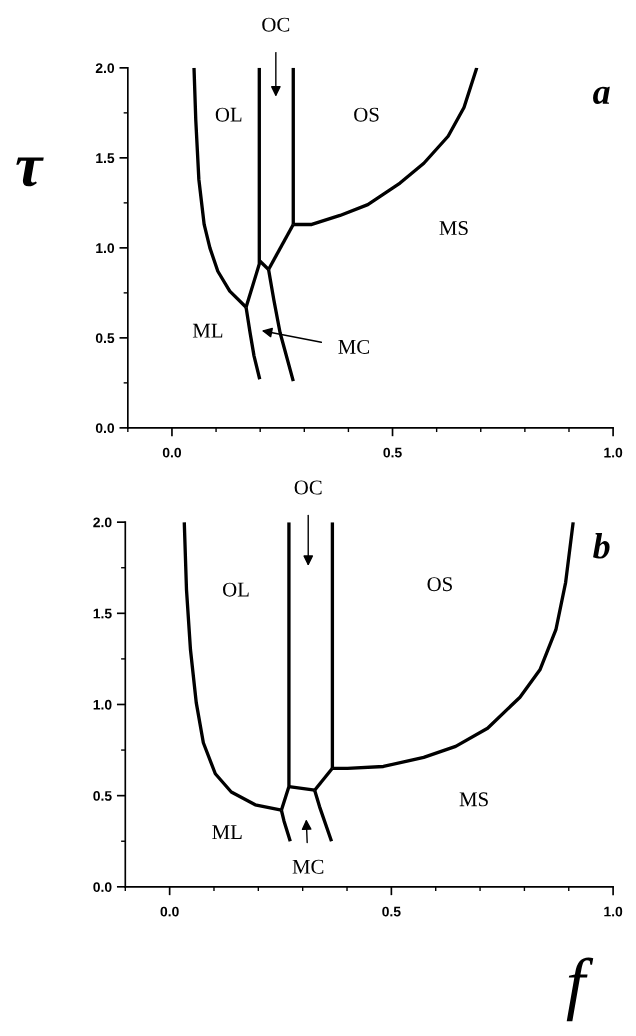  I want to click on x-axis-title: f, so click(580, 989).